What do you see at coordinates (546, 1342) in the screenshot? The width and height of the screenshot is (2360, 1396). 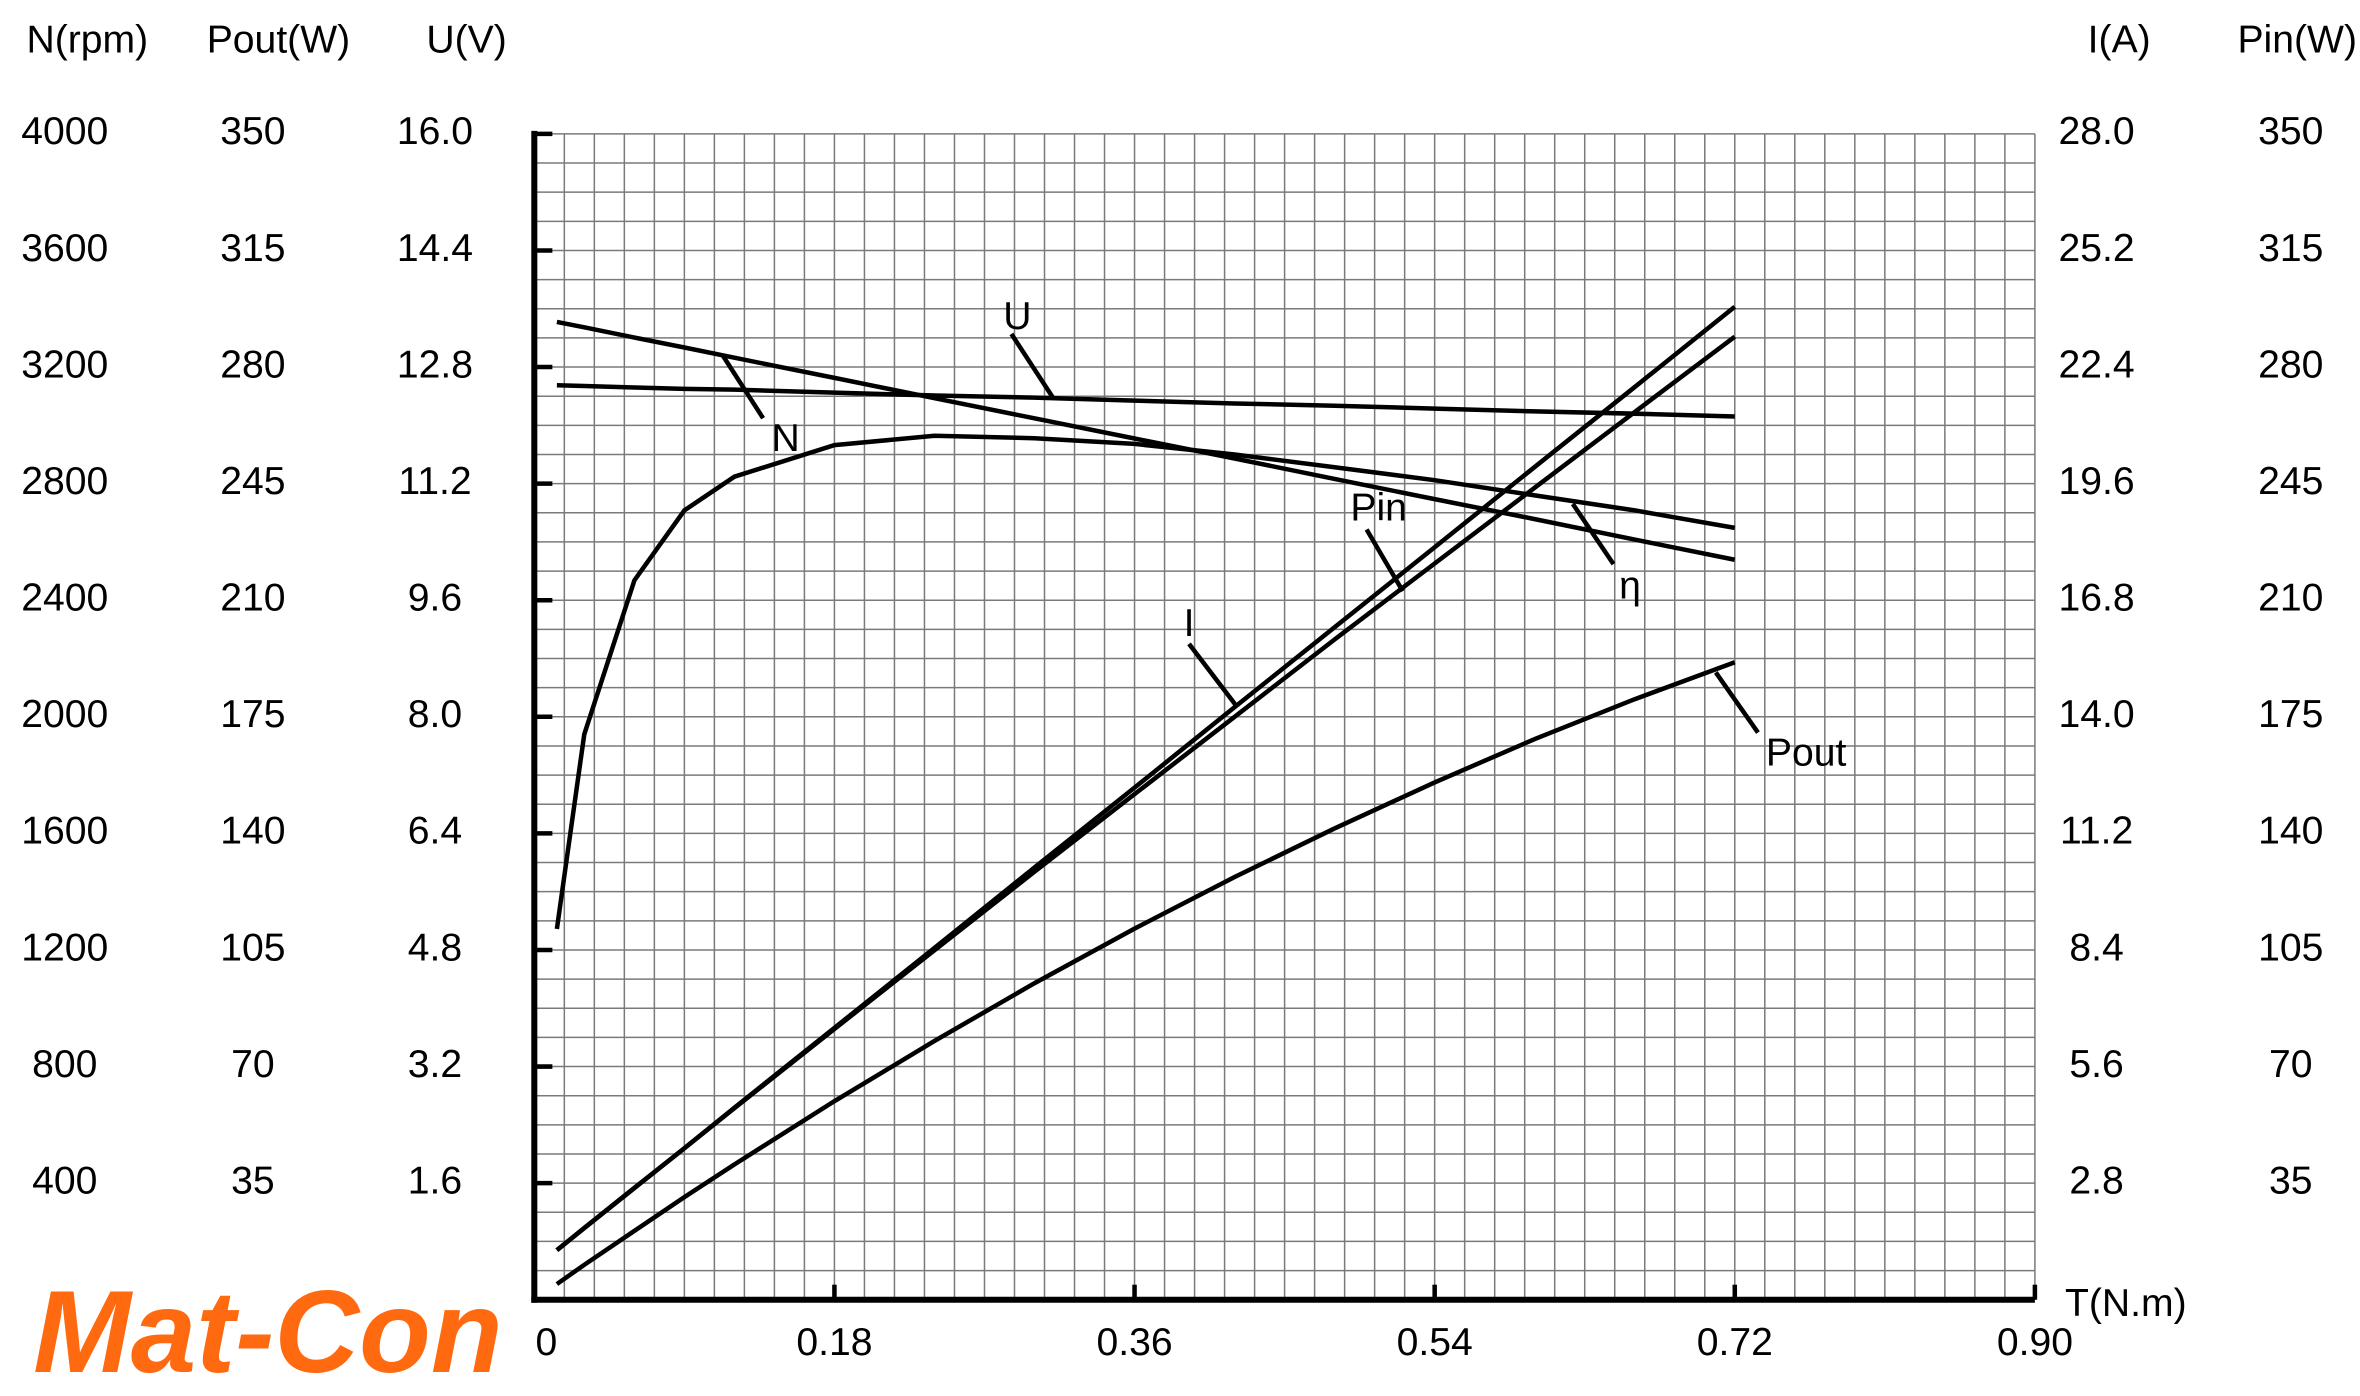 I see `x-tick-label: 0` at bounding box center [546, 1342].